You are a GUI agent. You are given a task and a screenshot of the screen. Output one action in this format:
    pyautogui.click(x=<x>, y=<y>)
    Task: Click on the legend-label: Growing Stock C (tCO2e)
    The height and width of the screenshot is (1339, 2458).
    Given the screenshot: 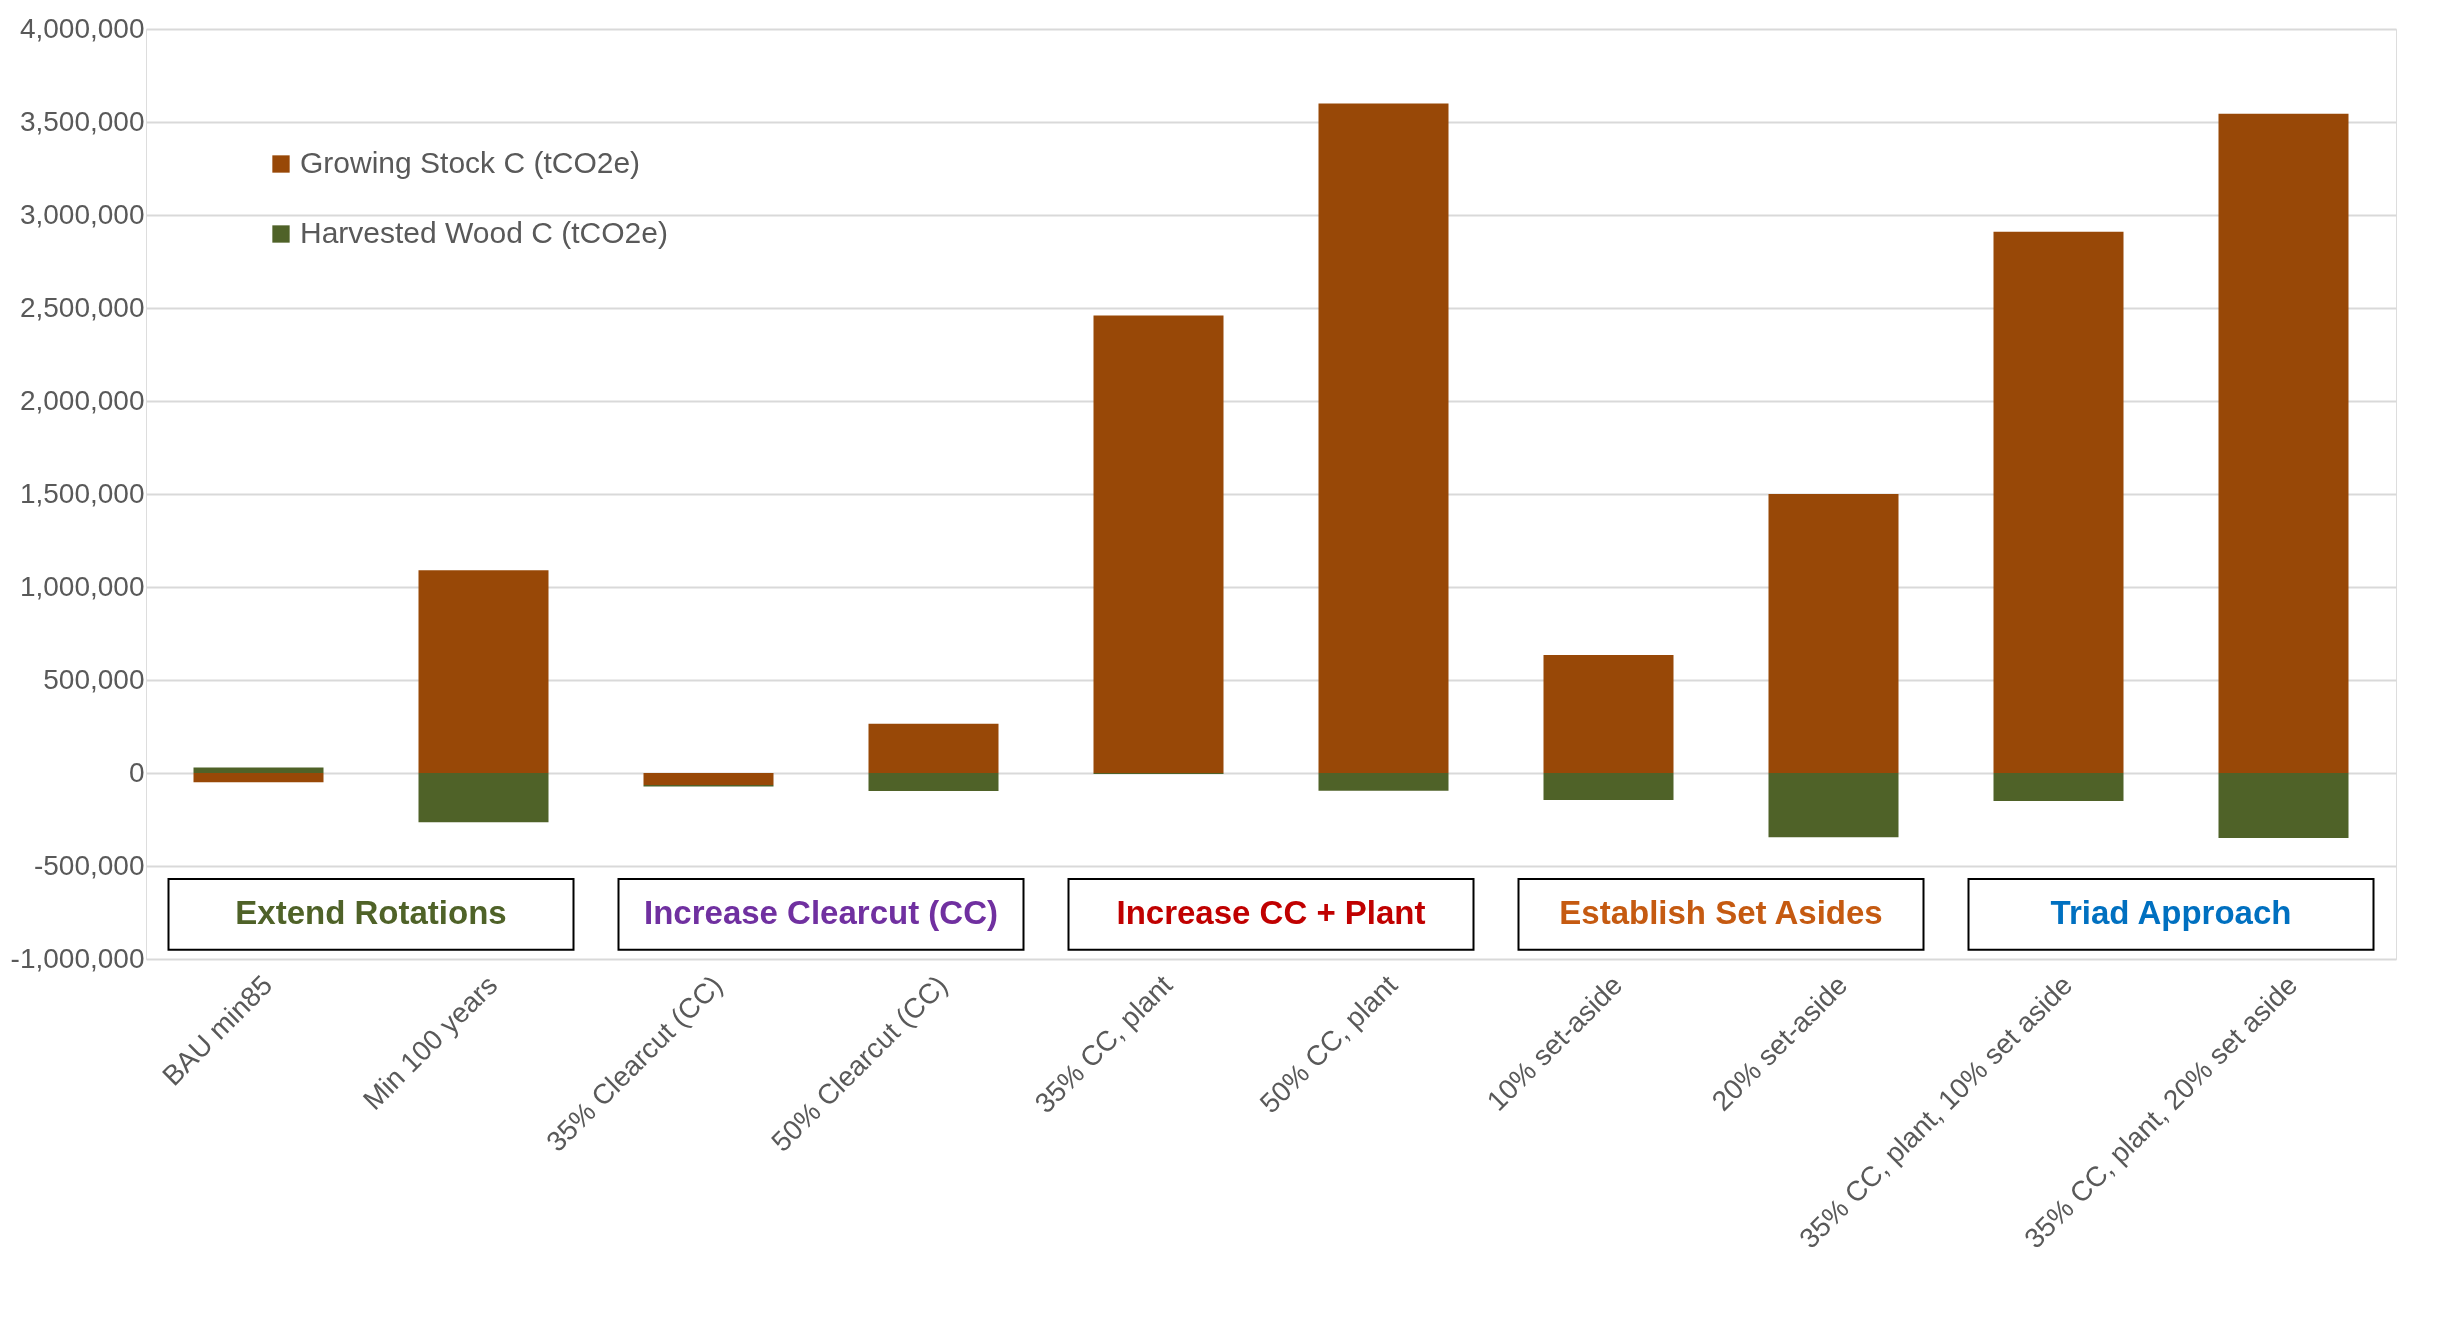 What is the action you would take?
    pyautogui.click(x=470, y=162)
    